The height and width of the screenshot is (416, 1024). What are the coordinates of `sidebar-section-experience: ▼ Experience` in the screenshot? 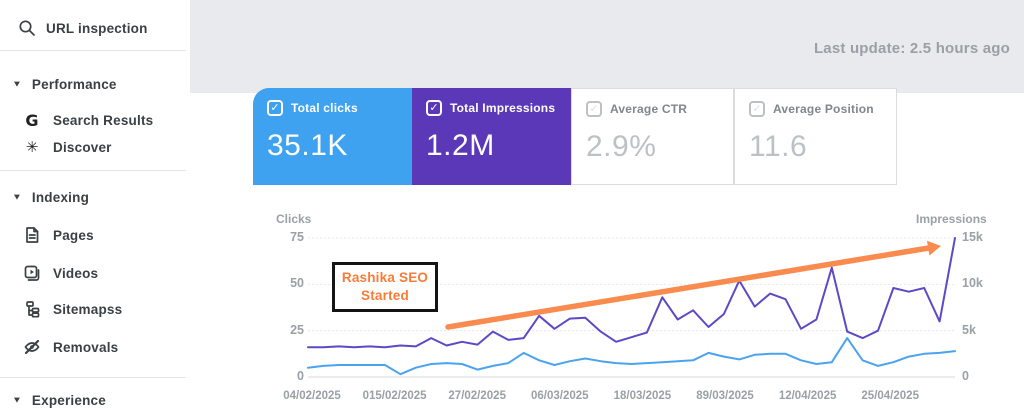 It's located at (59, 400).